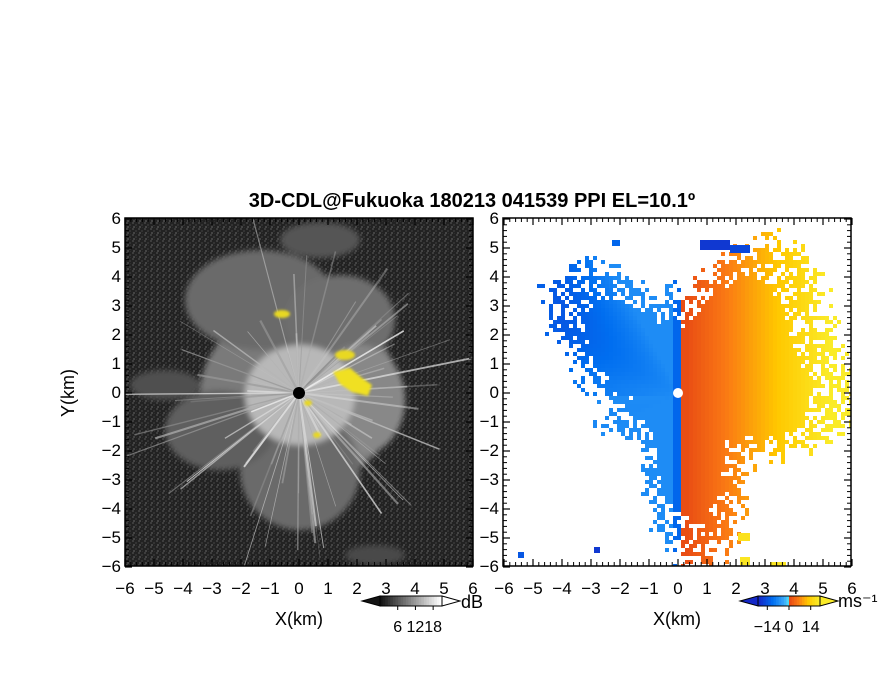  Describe the element at coordinates (382, 601) in the screenshot. I see `colorbar-cell` at that location.